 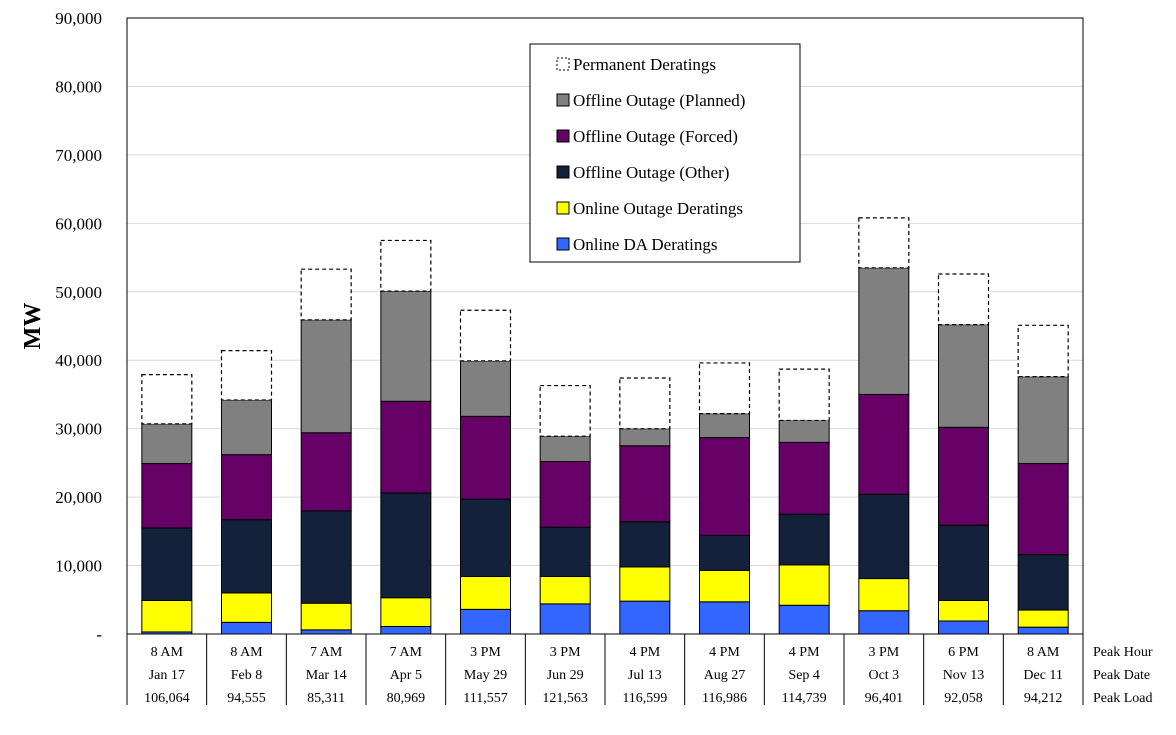 I want to click on legend-label: Offline Outage (Planned), so click(x=659, y=100).